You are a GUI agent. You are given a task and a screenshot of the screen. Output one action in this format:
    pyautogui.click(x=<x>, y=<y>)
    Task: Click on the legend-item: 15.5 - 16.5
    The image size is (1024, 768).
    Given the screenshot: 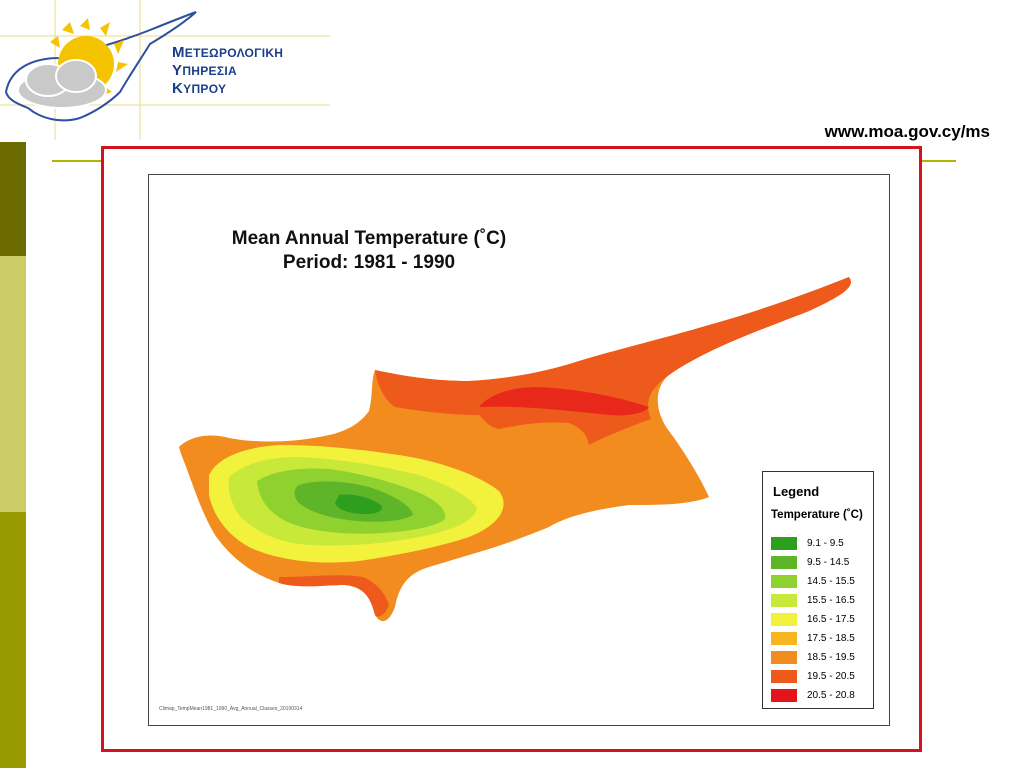 What is the action you would take?
    pyautogui.click(x=813, y=600)
    